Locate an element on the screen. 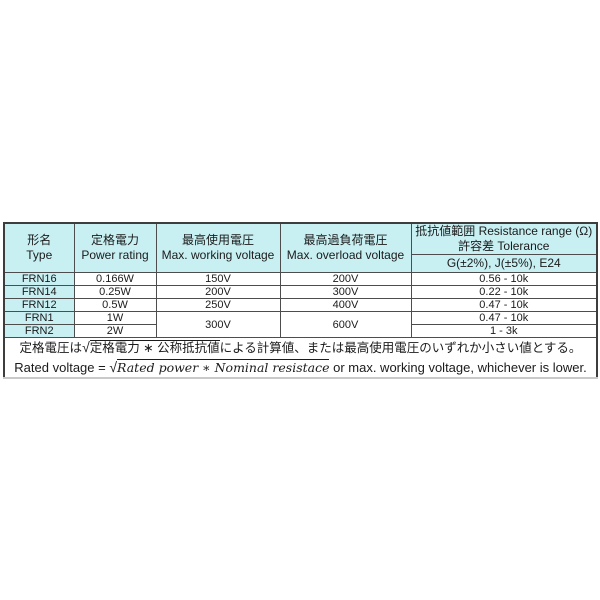 The image size is (600, 600). cell-overload-voltage: 200V is located at coordinates (345, 279).